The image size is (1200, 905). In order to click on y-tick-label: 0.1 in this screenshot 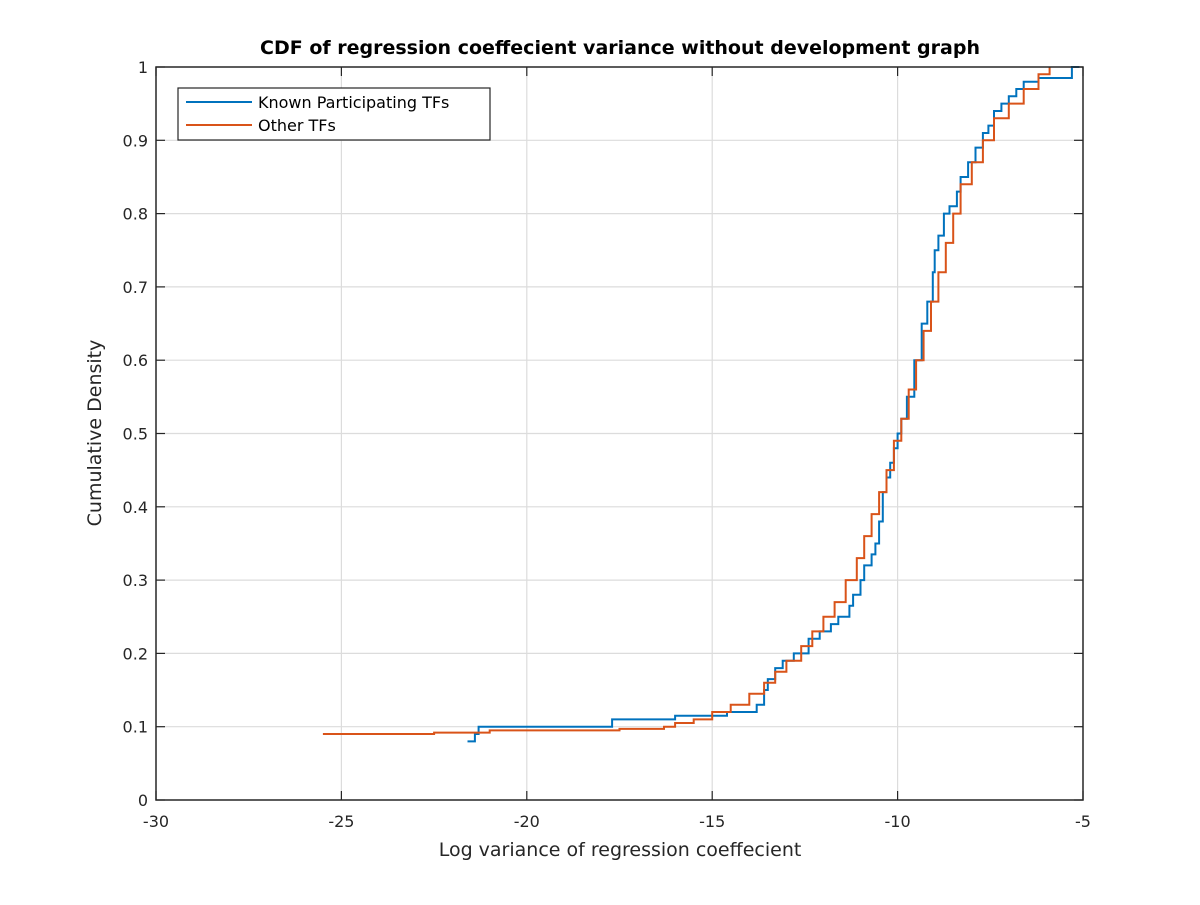, I will do `click(135, 727)`.